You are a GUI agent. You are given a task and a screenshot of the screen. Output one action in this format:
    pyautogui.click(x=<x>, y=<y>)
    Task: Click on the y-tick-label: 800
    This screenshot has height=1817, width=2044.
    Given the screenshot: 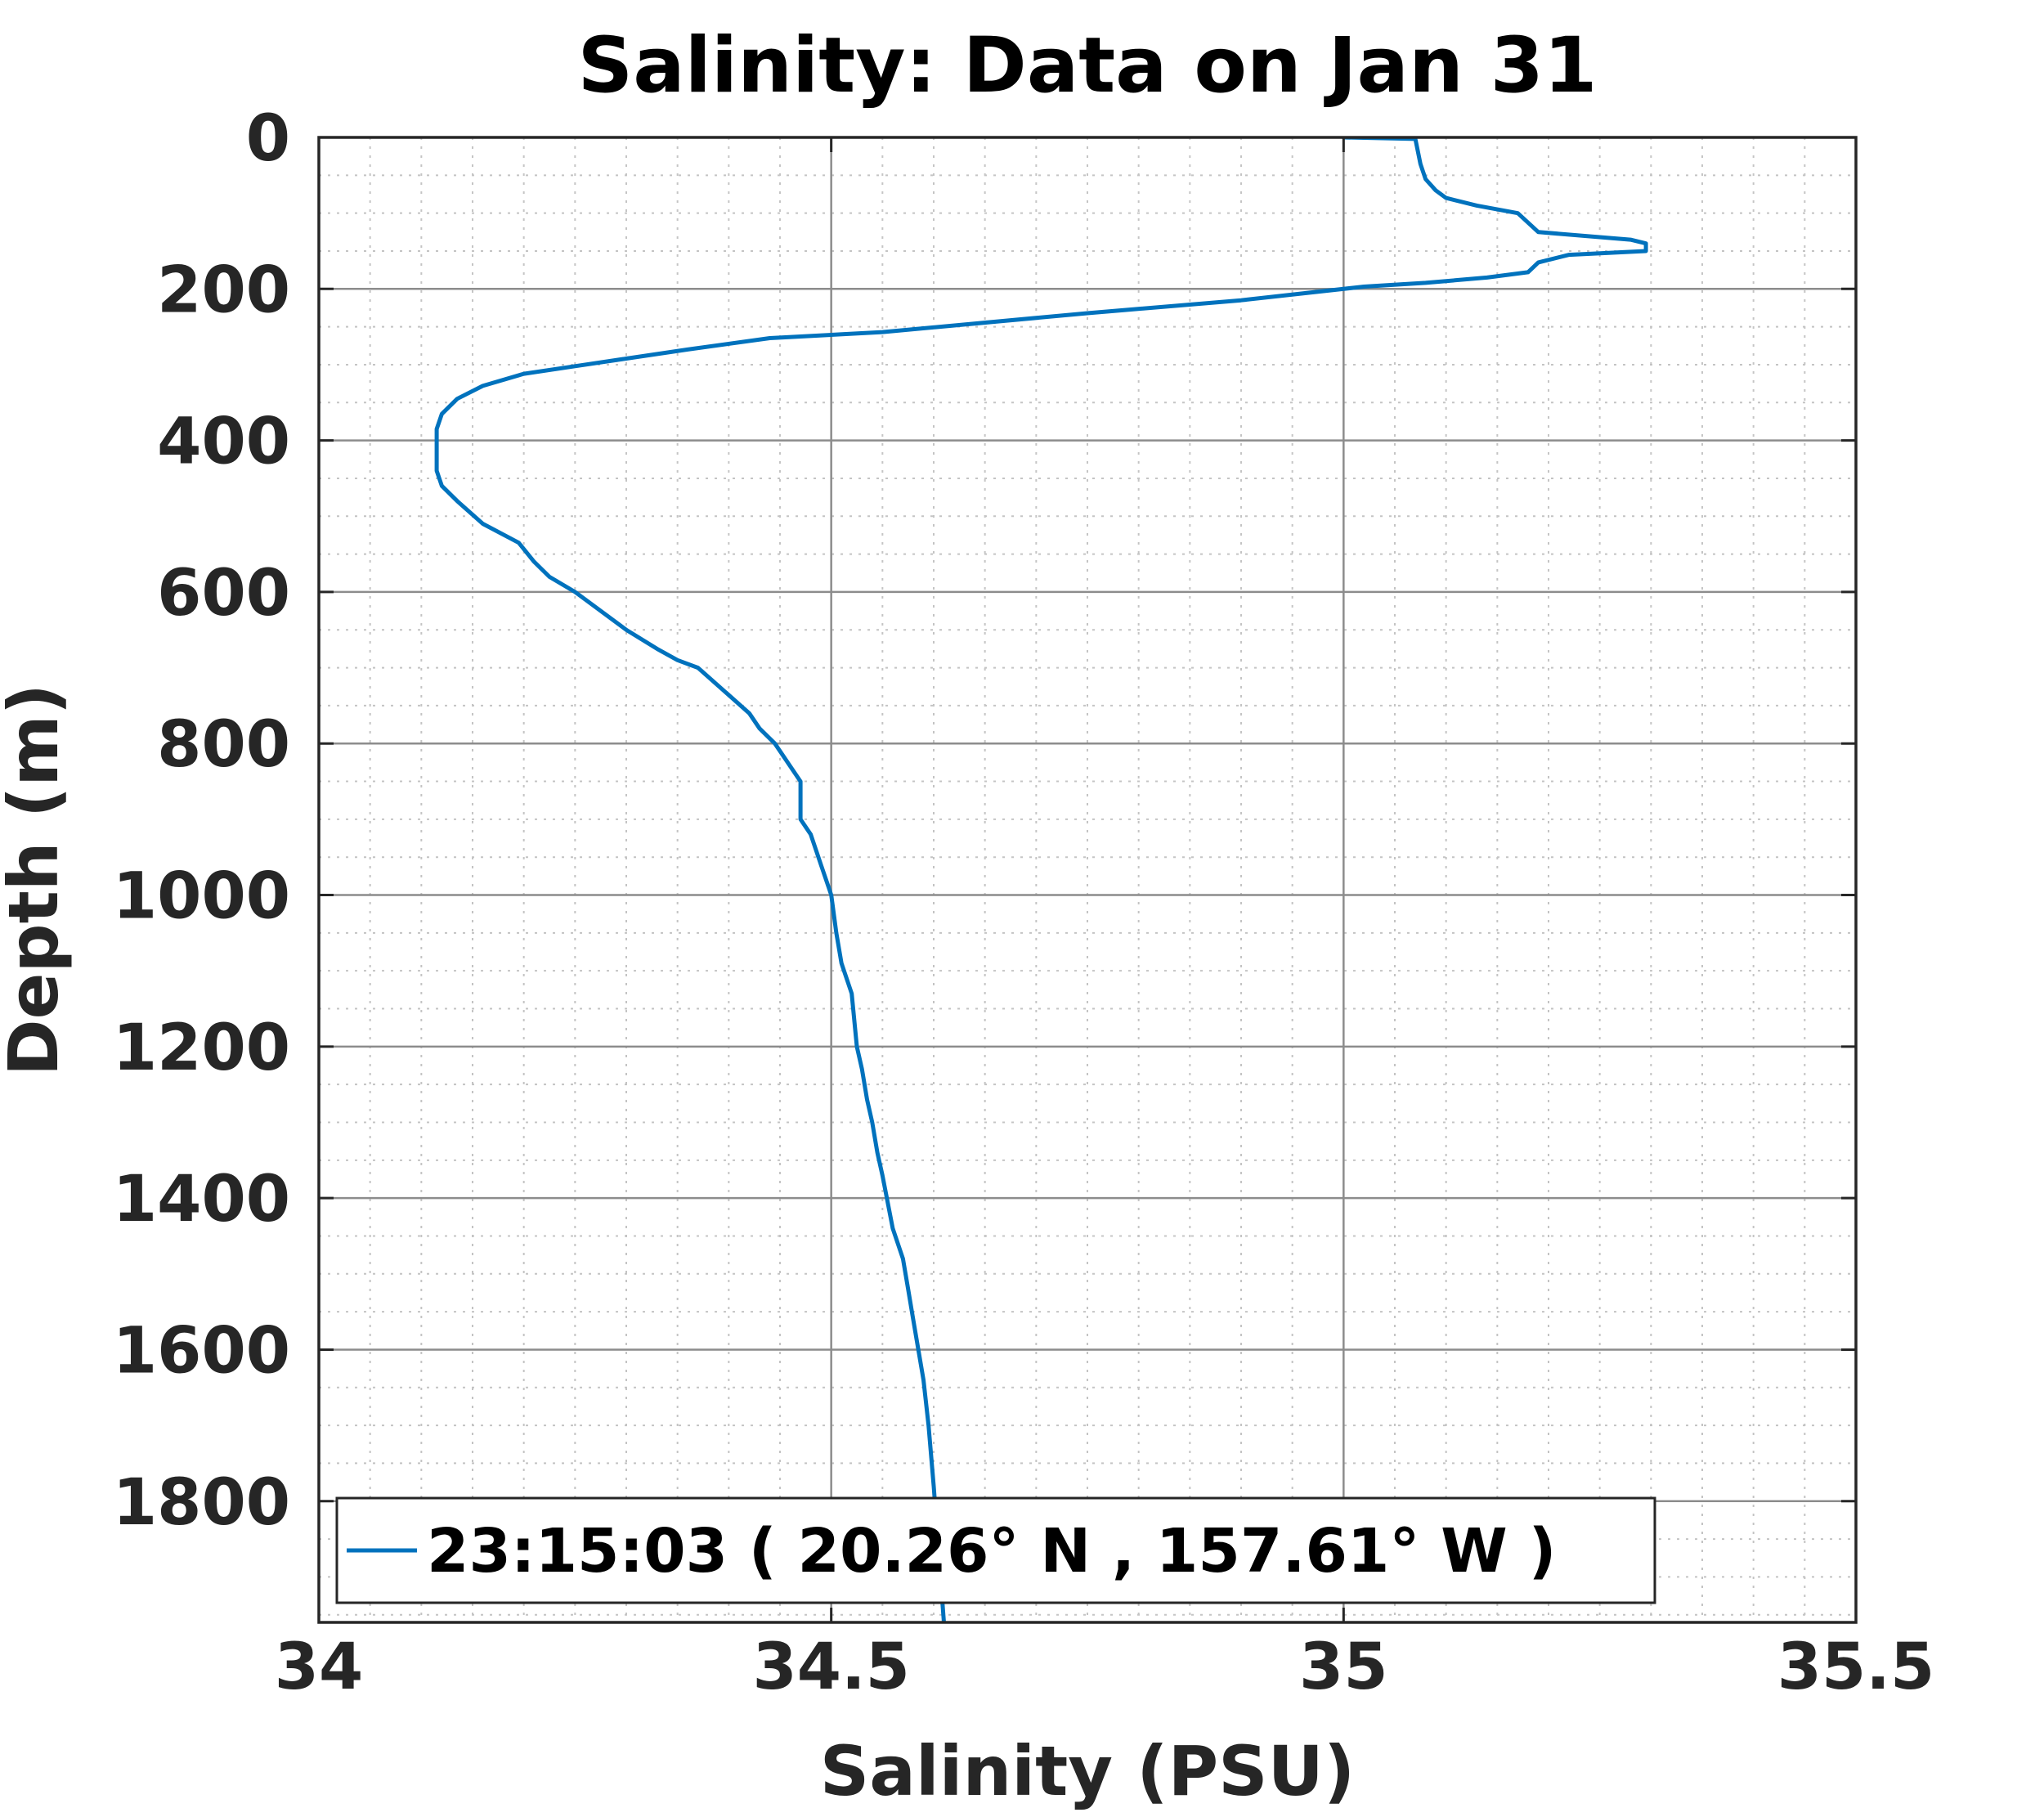 What is the action you would take?
    pyautogui.click(x=224, y=745)
    